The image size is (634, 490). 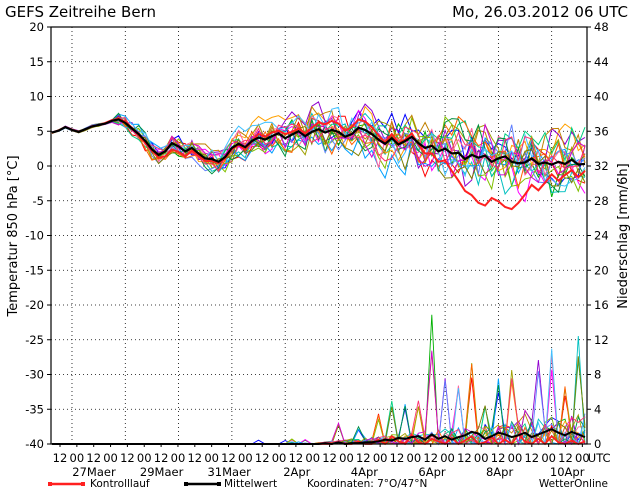 What do you see at coordinates (34, 409) in the screenshot?
I see `left-tick-label: -35` at bounding box center [34, 409].